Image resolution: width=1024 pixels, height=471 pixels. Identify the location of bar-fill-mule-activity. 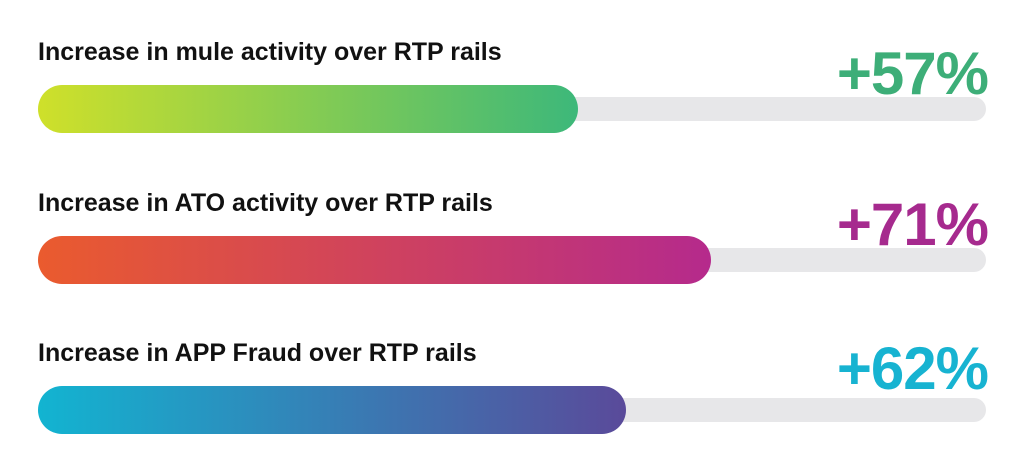
(308, 109).